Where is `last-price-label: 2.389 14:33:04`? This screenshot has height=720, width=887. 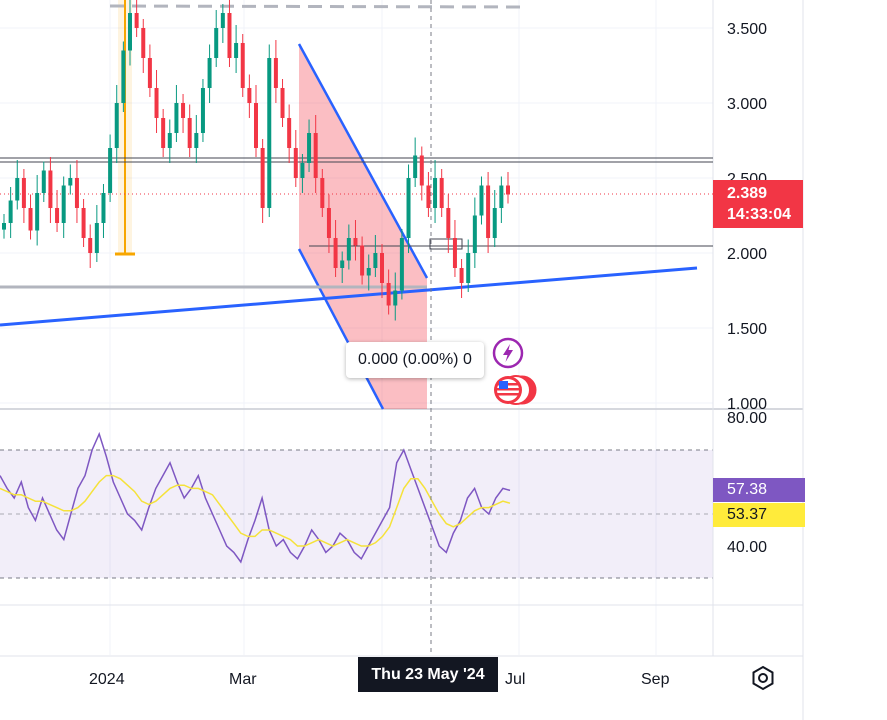 last-price-label: 2.389 14:33:04 is located at coordinates (758, 204).